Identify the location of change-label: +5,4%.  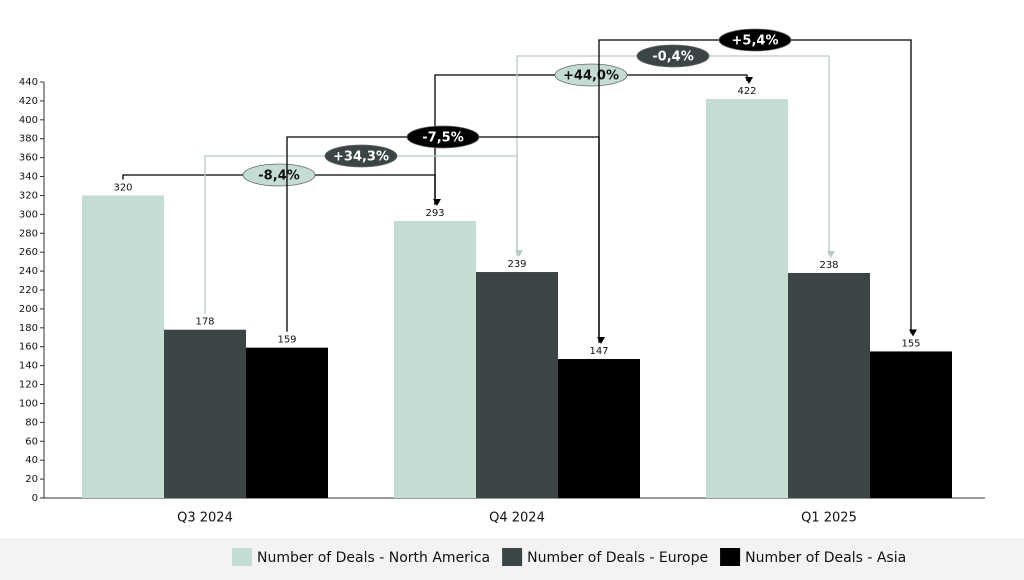
(755, 41).